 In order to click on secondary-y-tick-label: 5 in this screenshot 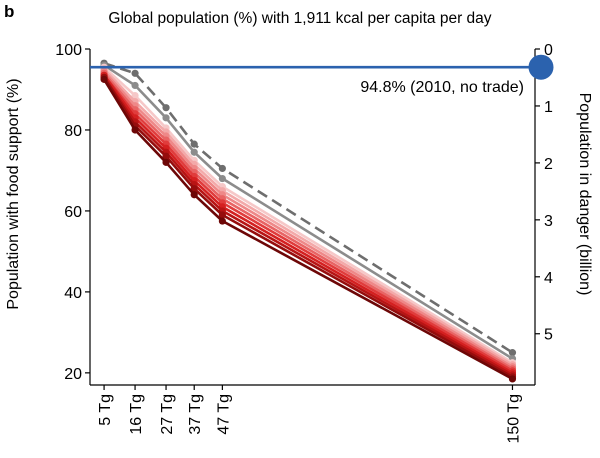, I will do `click(548, 335)`.